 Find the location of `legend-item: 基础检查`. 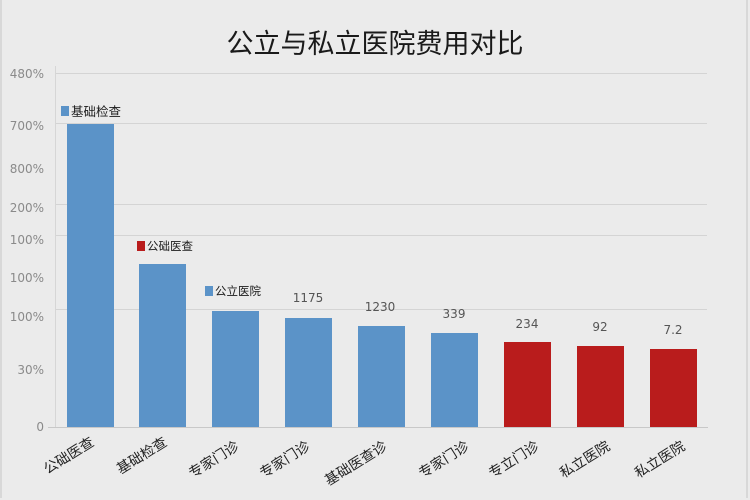

legend-item: 基础检查 is located at coordinates (91, 110).